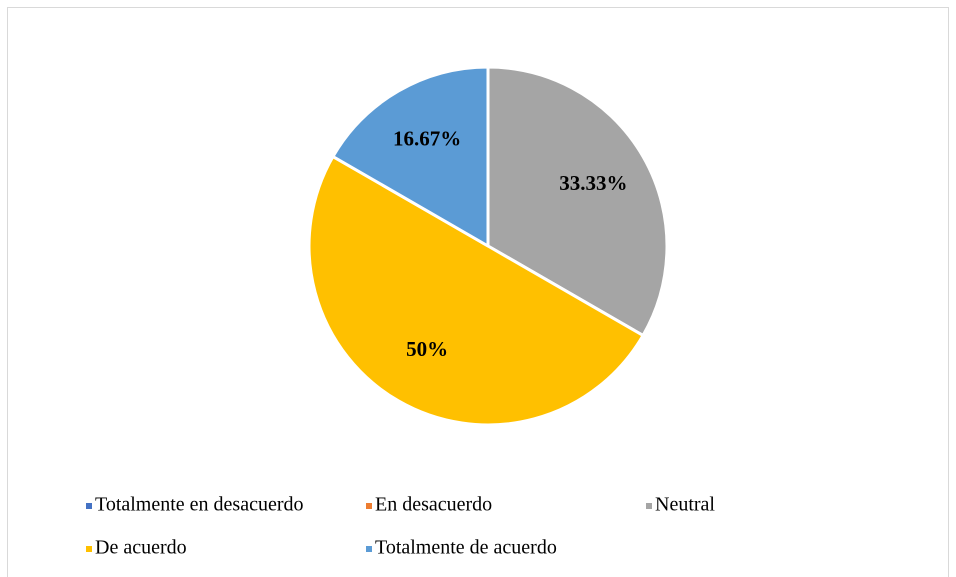 The width and height of the screenshot is (956, 577). I want to click on legend-label: Totalmente de acuerdo, so click(466, 548).